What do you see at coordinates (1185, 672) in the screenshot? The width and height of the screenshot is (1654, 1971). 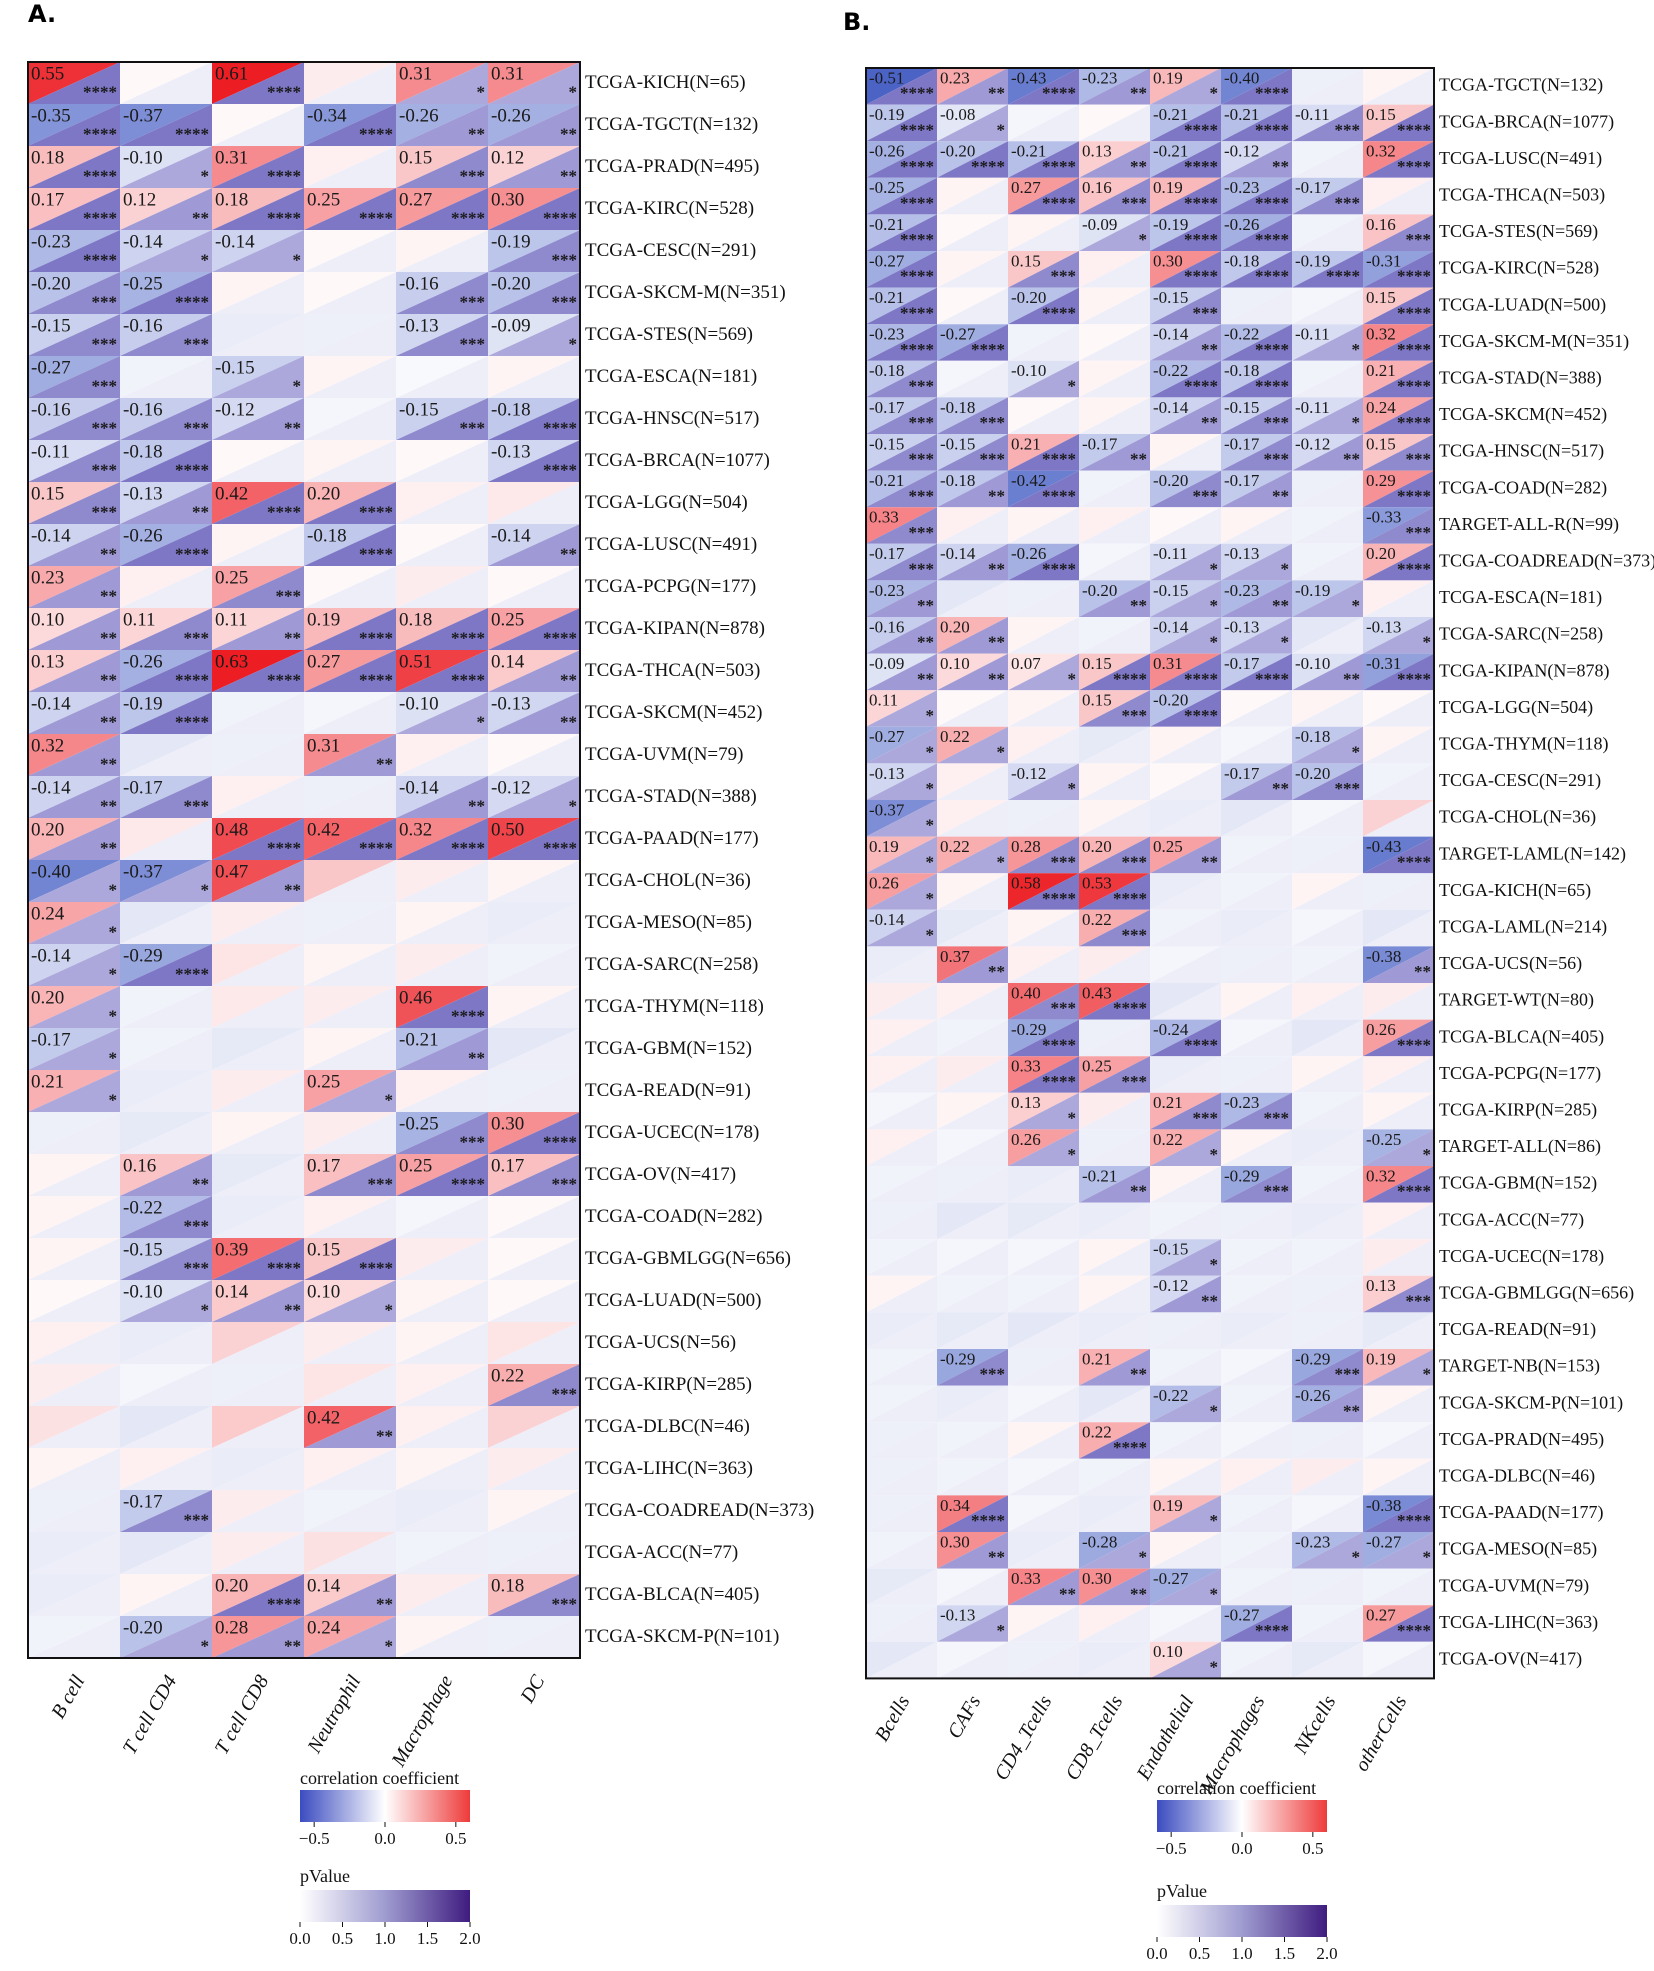 I see `heatmap-cell: 0.31****` at bounding box center [1185, 672].